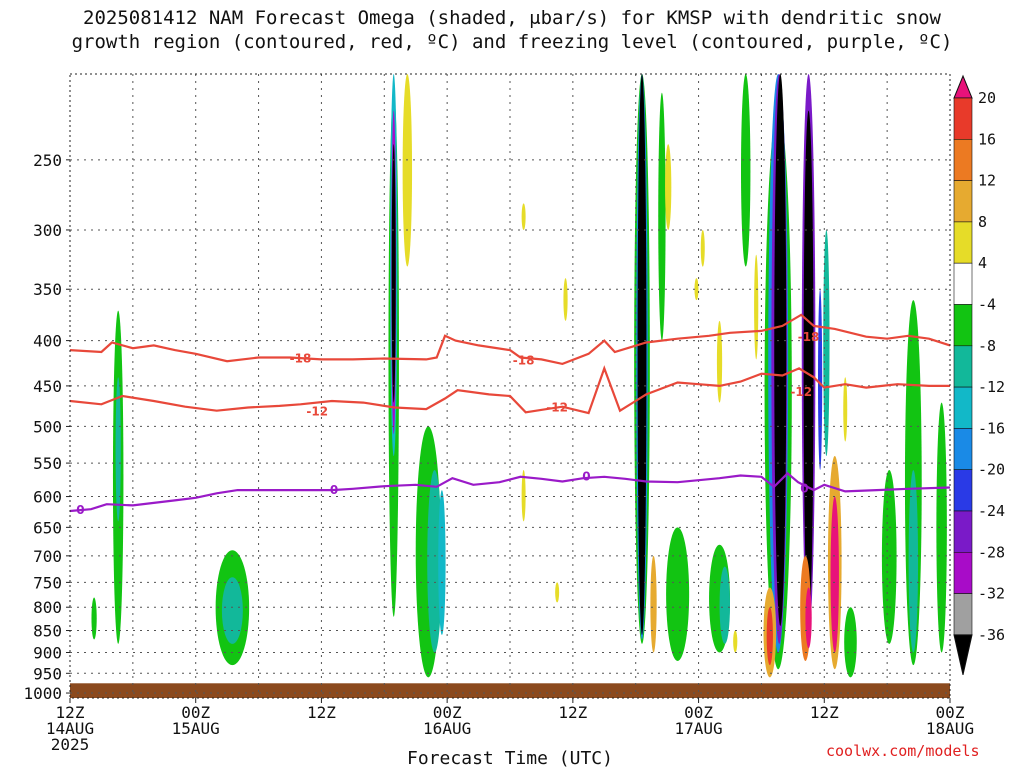 Image resolution: width=1024 pixels, height=768 pixels. What do you see at coordinates (963, 283) in the screenshot?
I see `colorbar-bin--4` at bounding box center [963, 283].